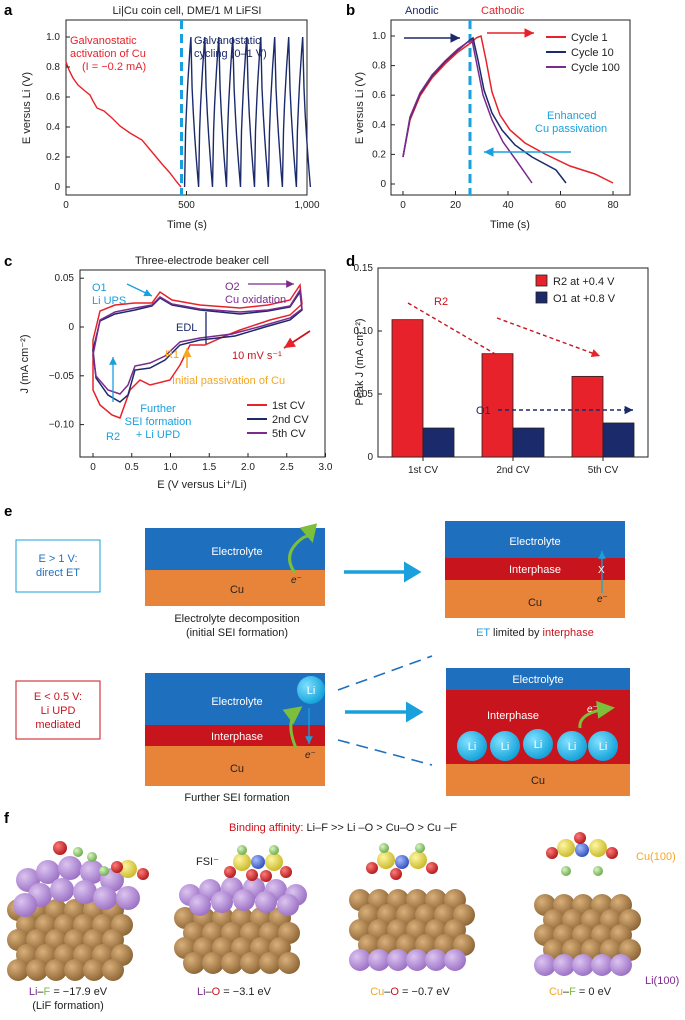  I want to click on panel-f-caption-1b: (LiF formation), so click(68, 1006).